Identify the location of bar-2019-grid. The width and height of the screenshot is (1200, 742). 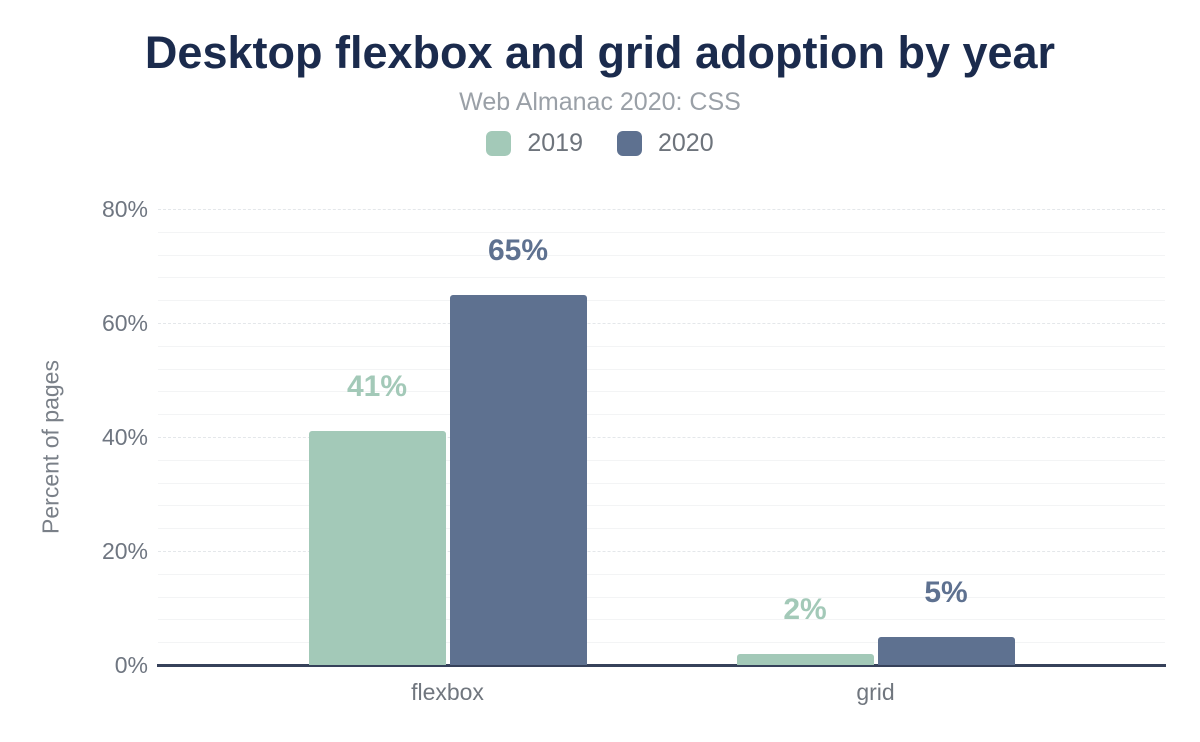
(805, 659).